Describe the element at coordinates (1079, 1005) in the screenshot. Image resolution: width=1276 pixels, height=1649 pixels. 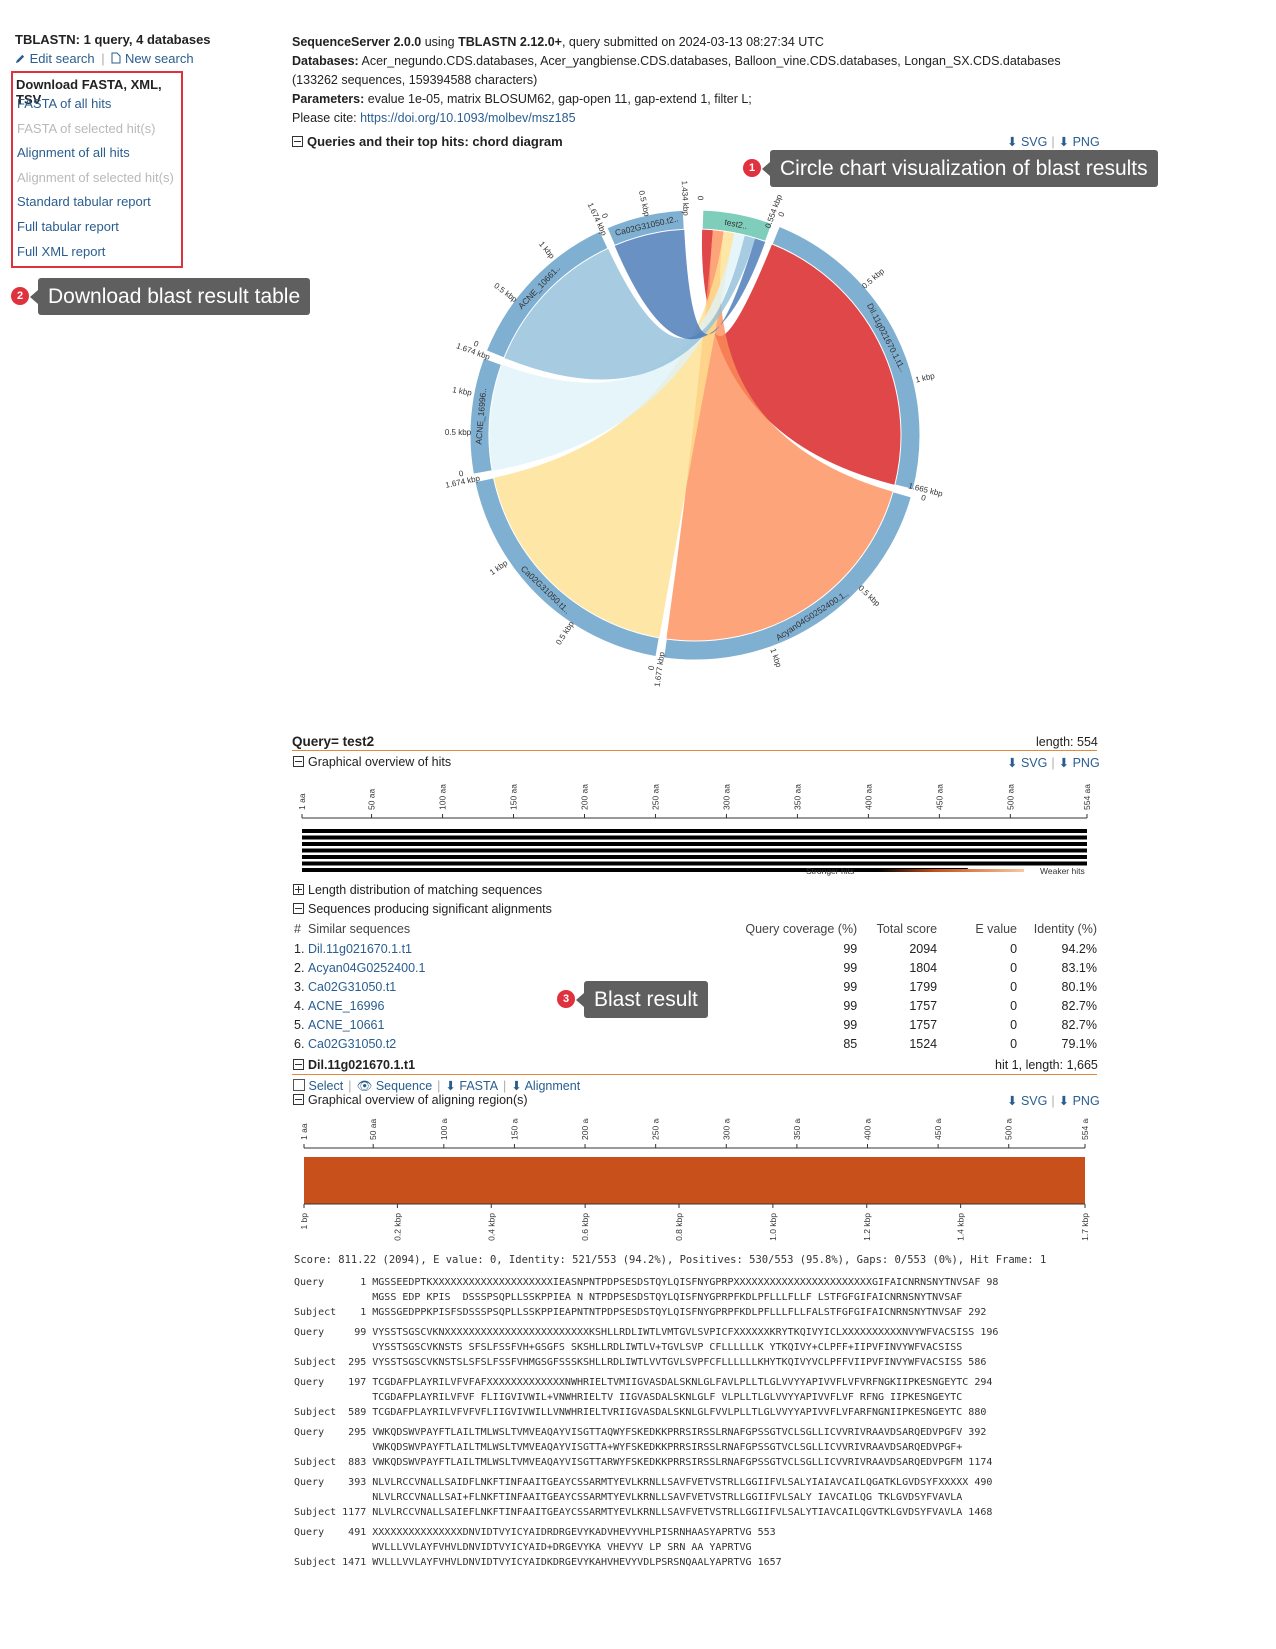
I see `identity: 82.7%` at that location.